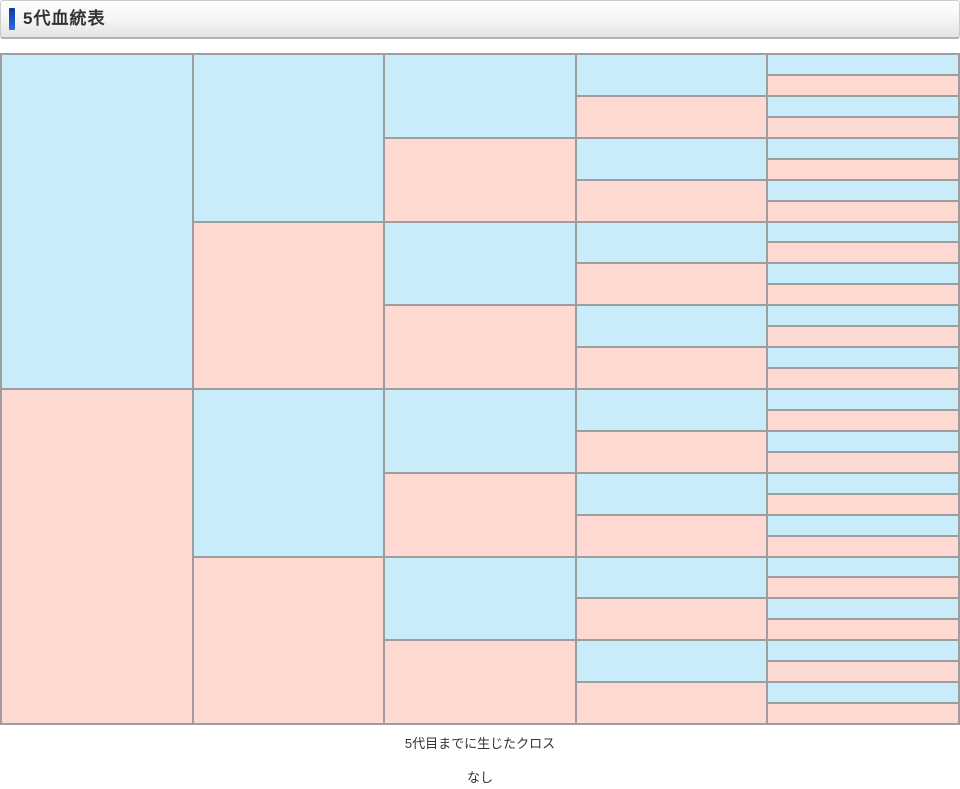 The height and width of the screenshot is (789, 960). I want to click on cross-value: なし, so click(479, 777).